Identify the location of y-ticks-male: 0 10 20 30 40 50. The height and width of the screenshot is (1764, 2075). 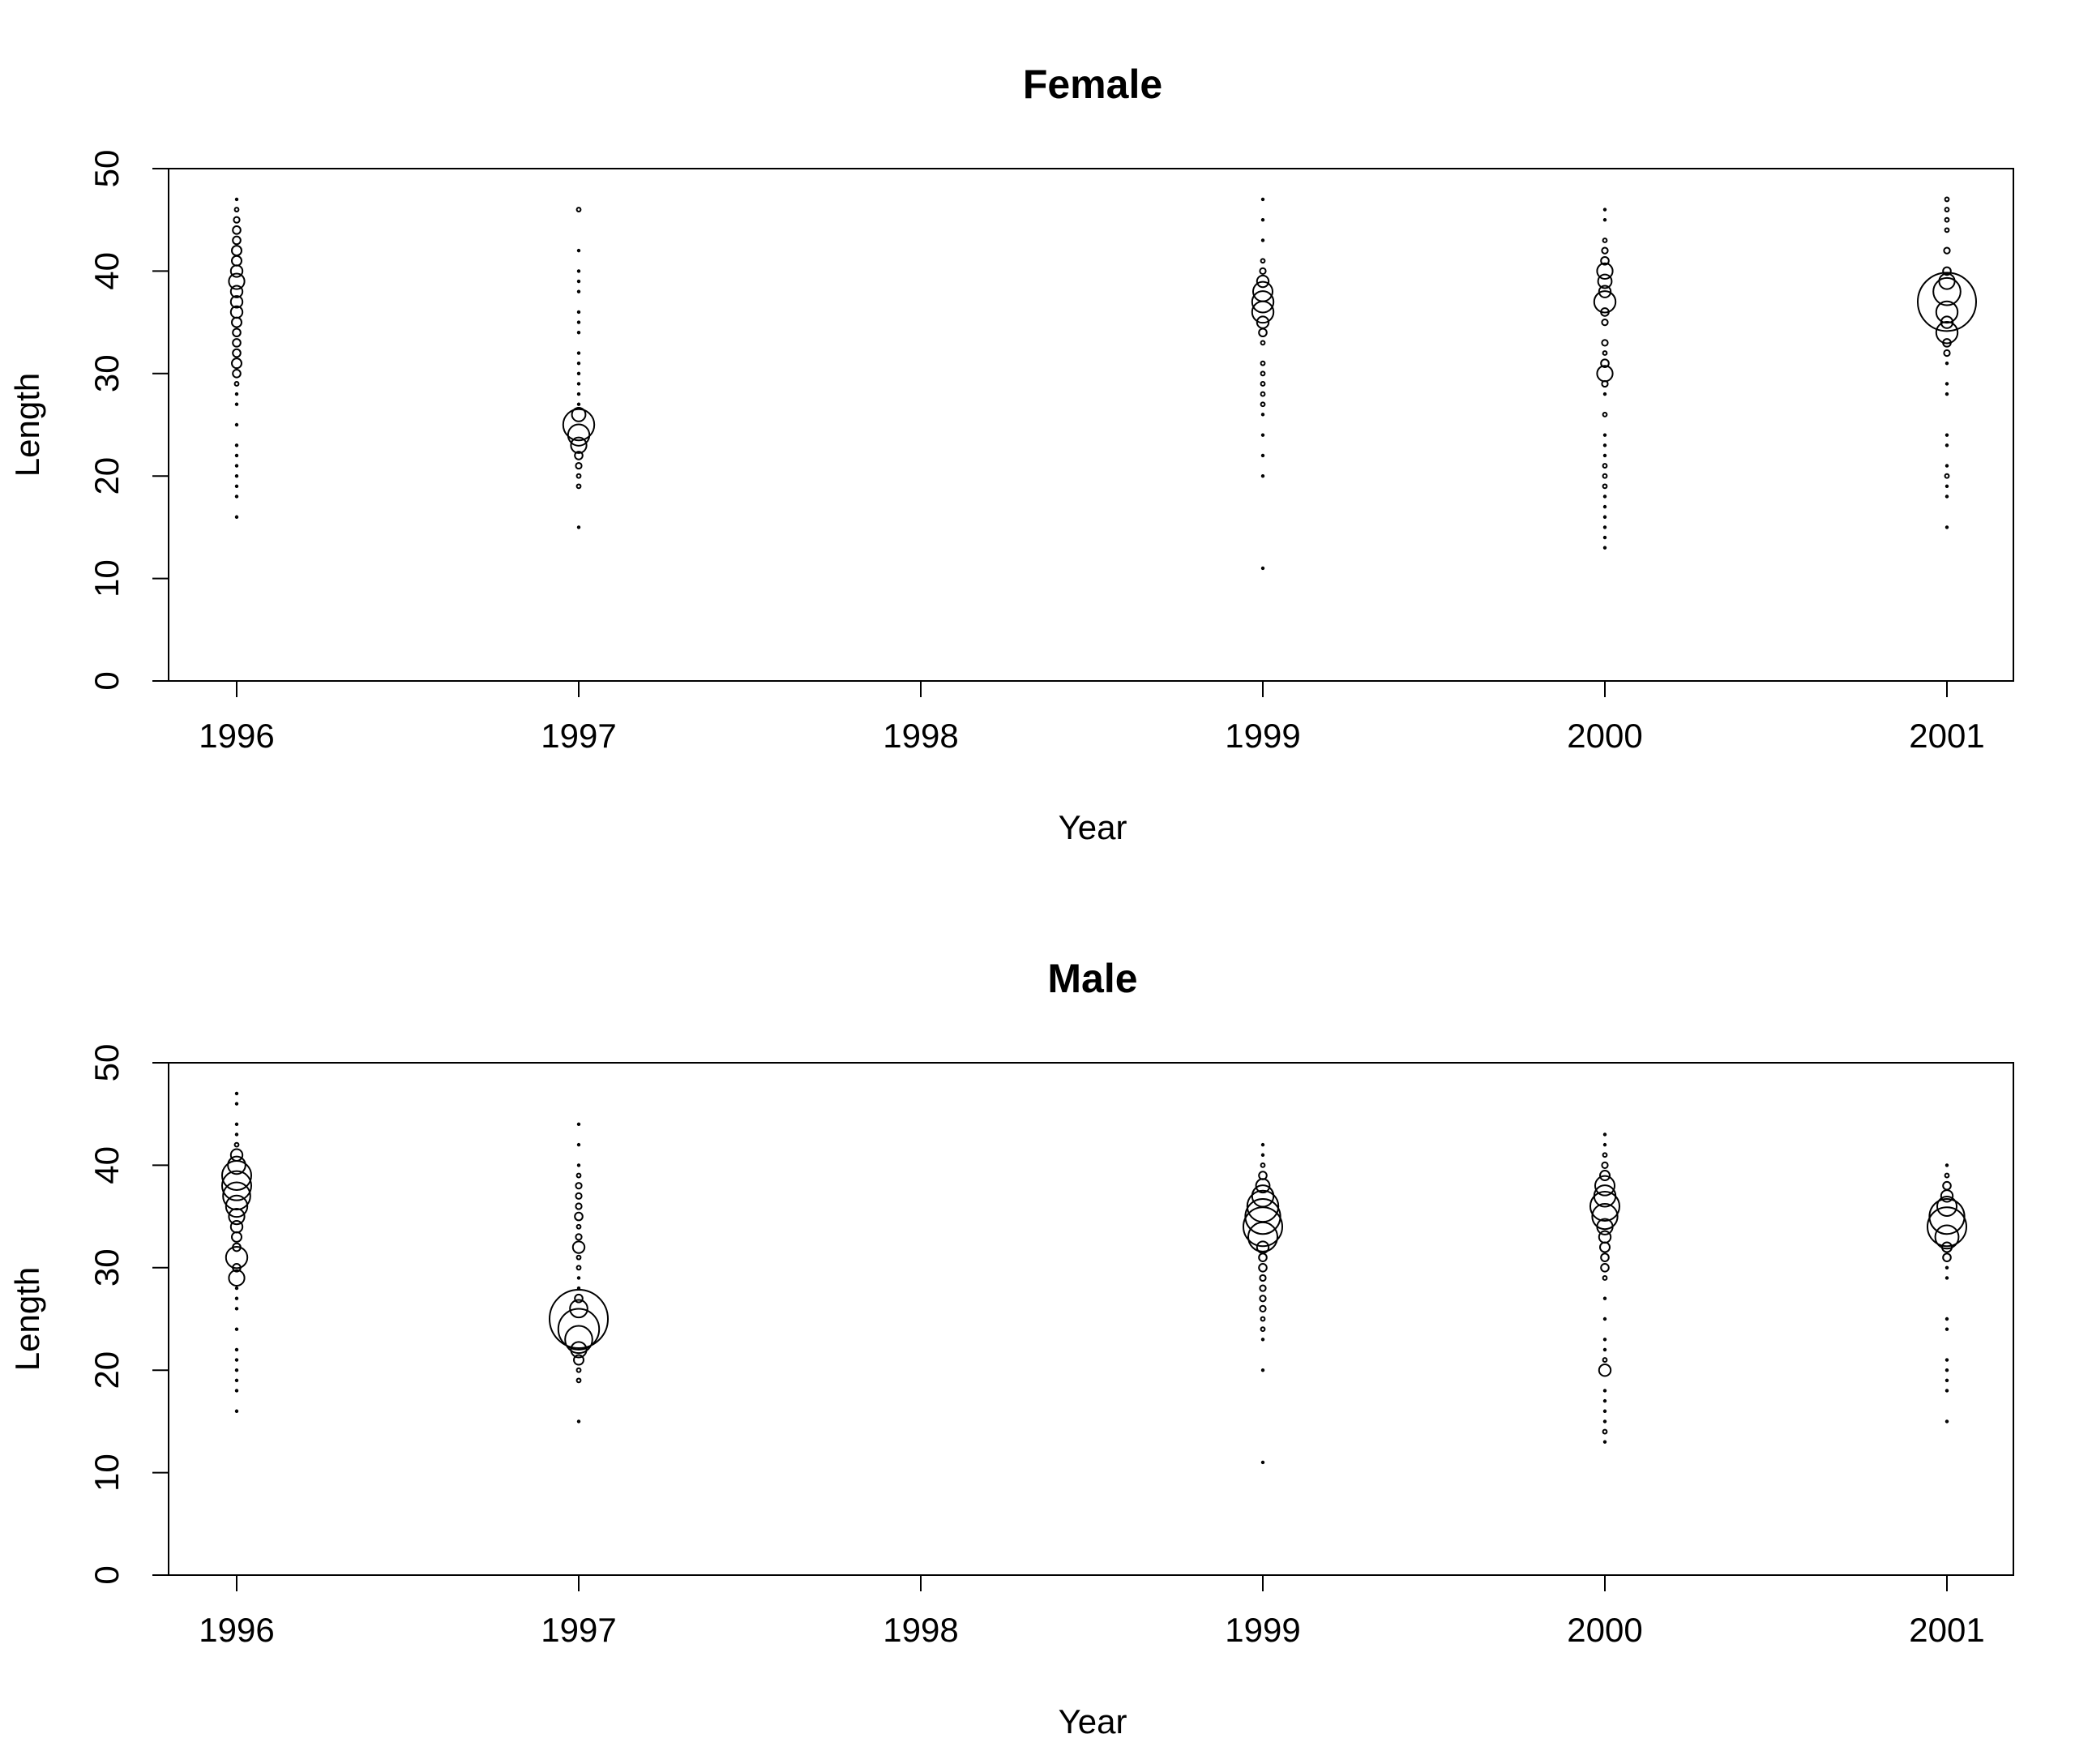
(128, 1314).